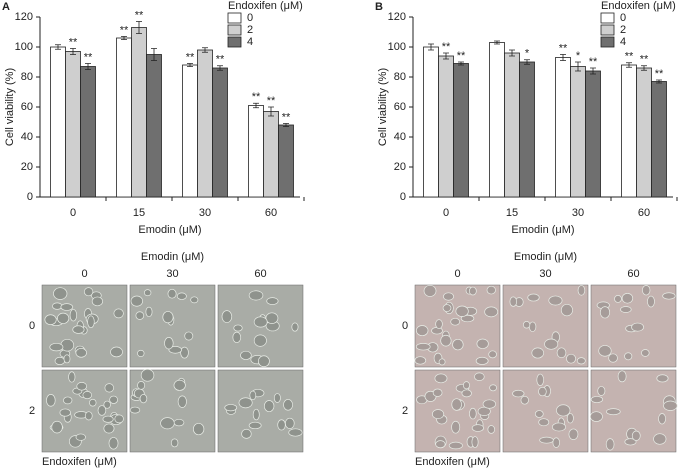 This screenshot has height=469, width=679. What do you see at coordinates (265, 6) in the screenshot?
I see `legend-title: Endoxifen (μM)` at bounding box center [265, 6].